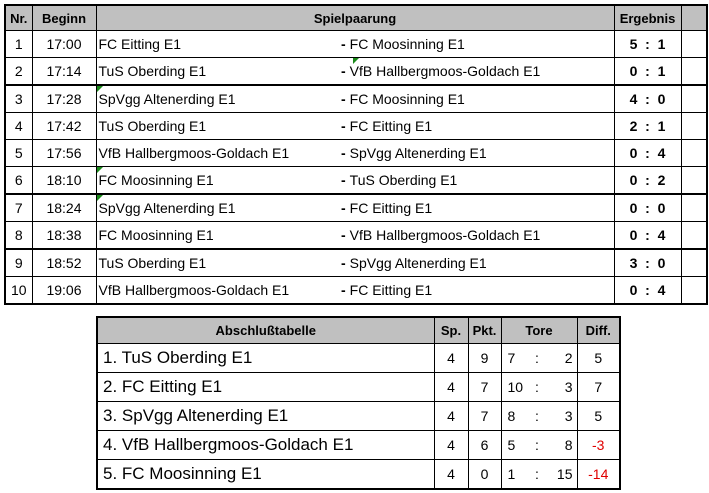  I want to click on goals-for: 10, so click(514, 387).